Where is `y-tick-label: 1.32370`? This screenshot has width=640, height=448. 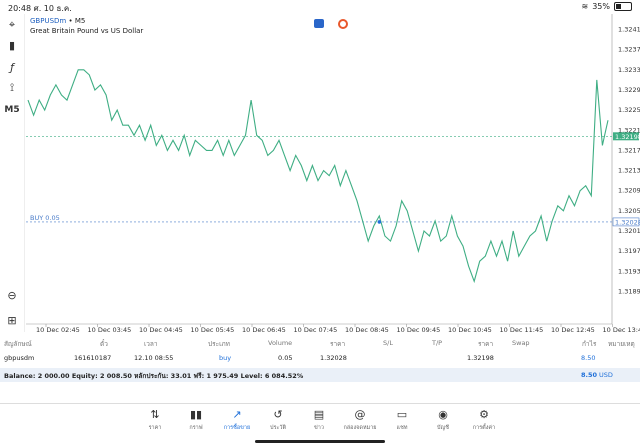
y-tick-label: 1.32370 is located at coordinates (629, 50).